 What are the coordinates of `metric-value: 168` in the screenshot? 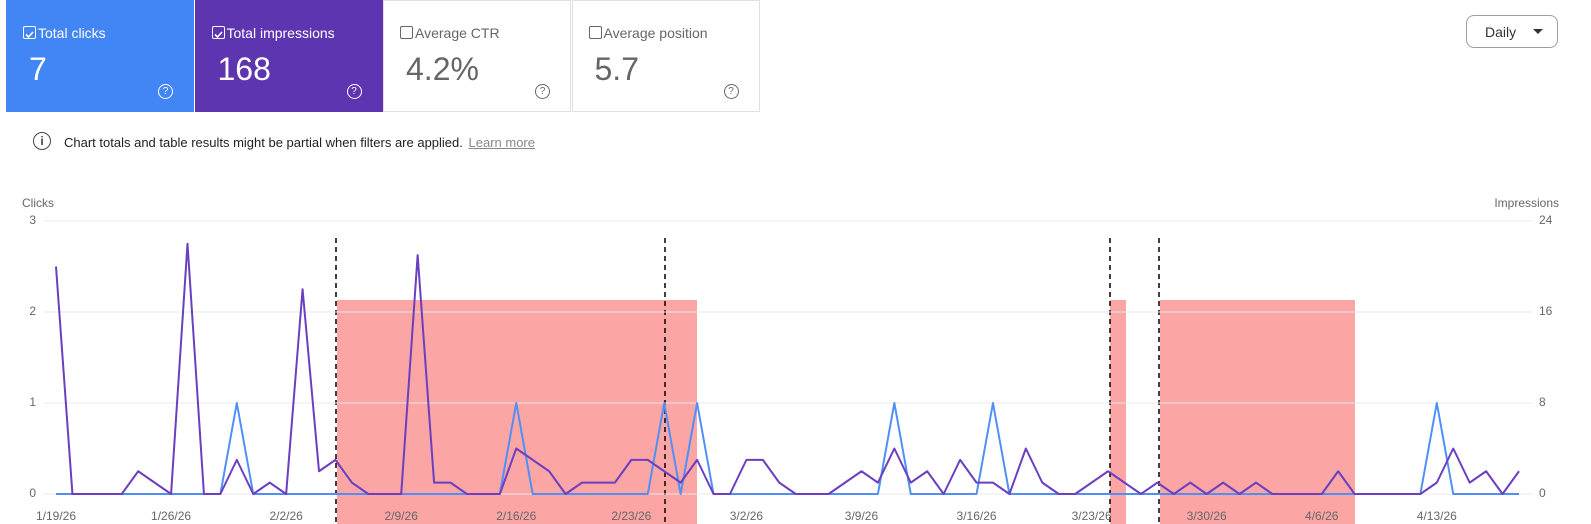 It's located at (244, 69).